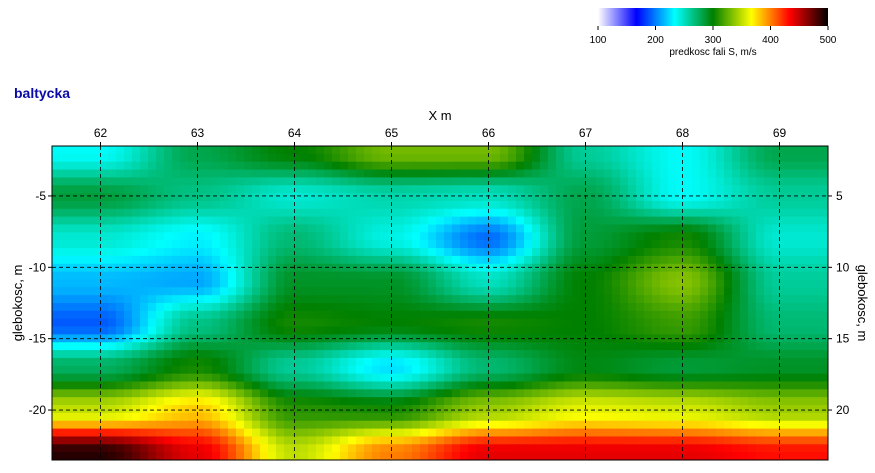  What do you see at coordinates (38, 267) in the screenshot?
I see `y-tick-label-left: -10` at bounding box center [38, 267].